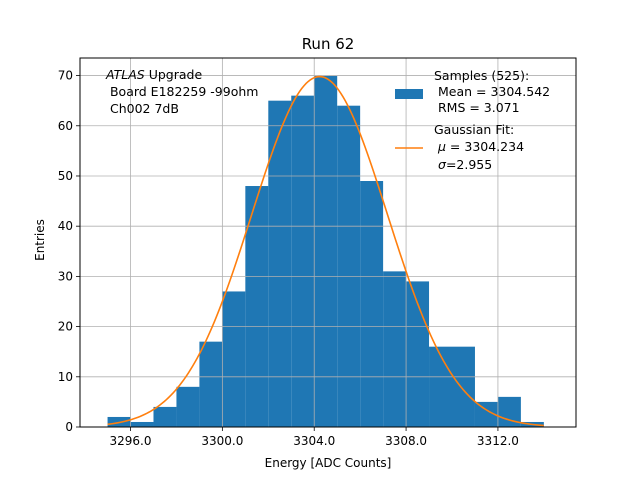  What do you see at coordinates (485, 146) in the screenshot?
I see `legend-mu-value: = 3304.234` at bounding box center [485, 146].